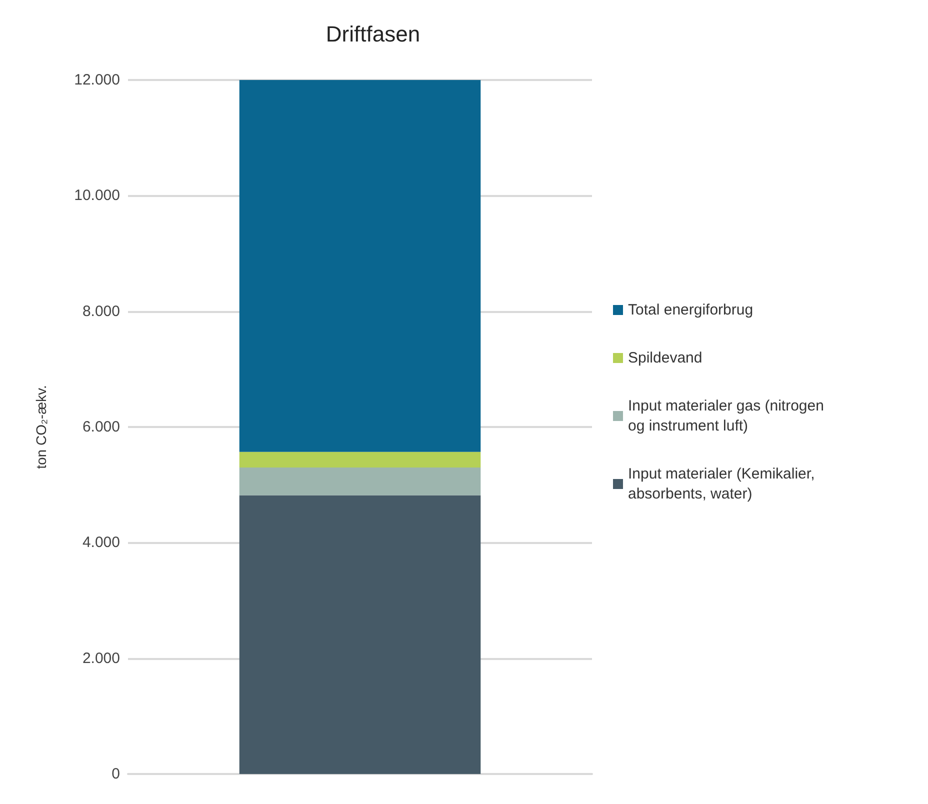  What do you see at coordinates (101, 427) in the screenshot?
I see `y-tick-label: 6.000` at bounding box center [101, 427].